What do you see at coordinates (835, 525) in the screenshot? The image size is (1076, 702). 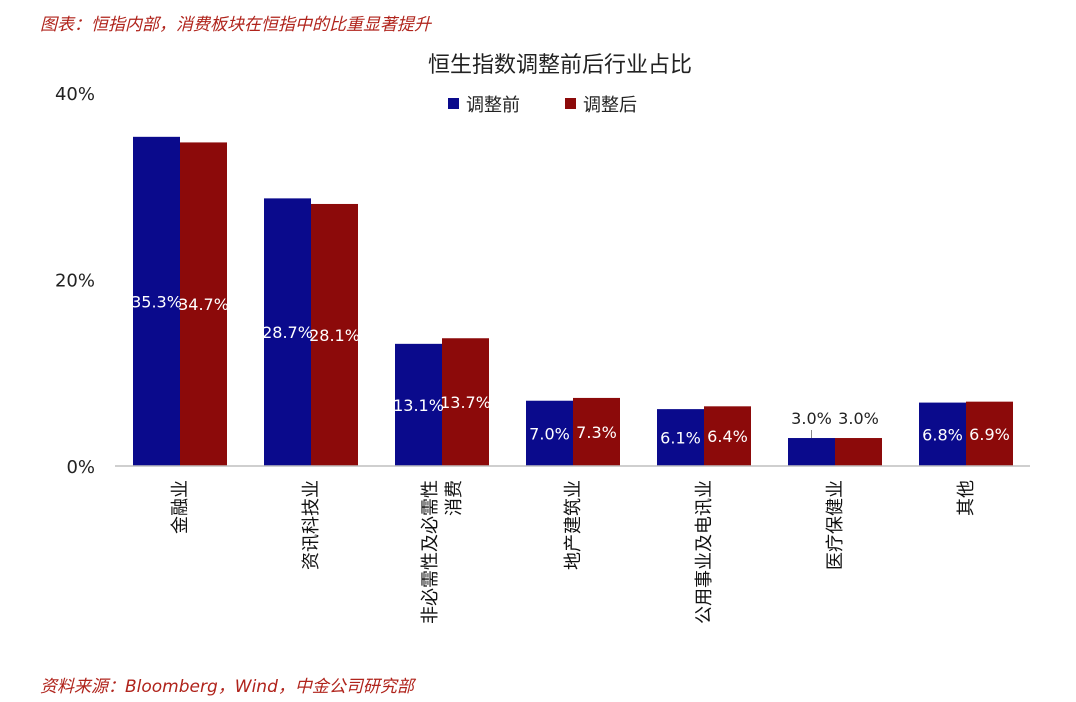 I see `category-label: 医疗保健业` at bounding box center [835, 525].